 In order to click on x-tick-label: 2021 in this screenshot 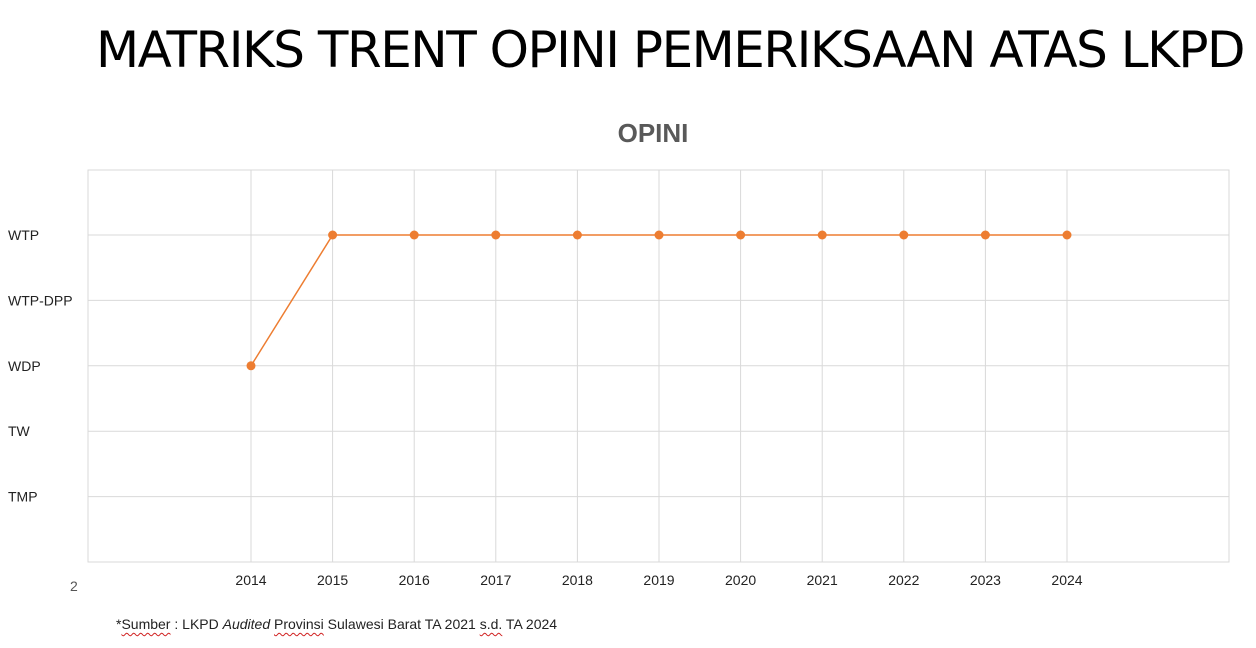, I will do `click(822, 580)`.